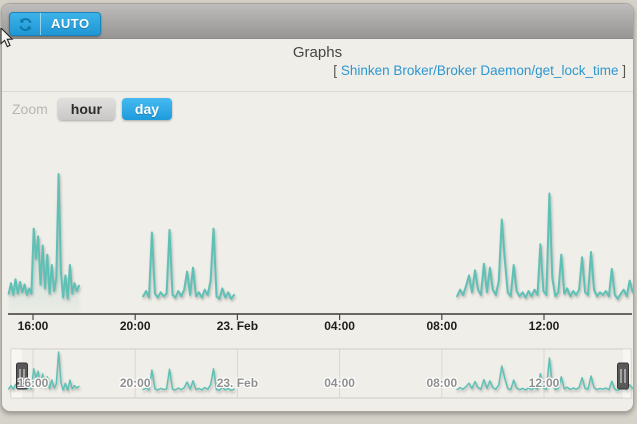  I want to click on navigator-label: 16:00, so click(33, 383).